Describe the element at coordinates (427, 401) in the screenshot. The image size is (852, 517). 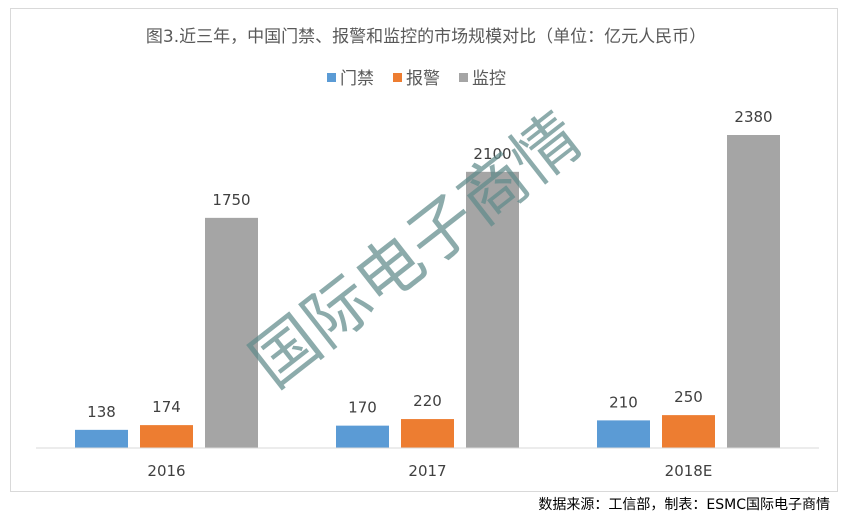
I see `data-label-报警-2017: 220` at that location.